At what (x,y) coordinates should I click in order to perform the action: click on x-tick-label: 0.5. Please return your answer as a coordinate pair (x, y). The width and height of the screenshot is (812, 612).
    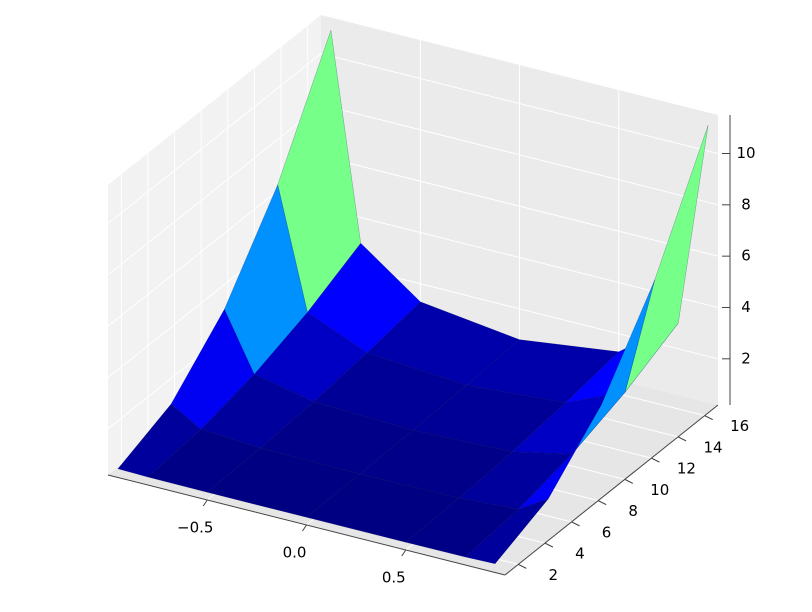
    Looking at the image, I should click on (394, 578).